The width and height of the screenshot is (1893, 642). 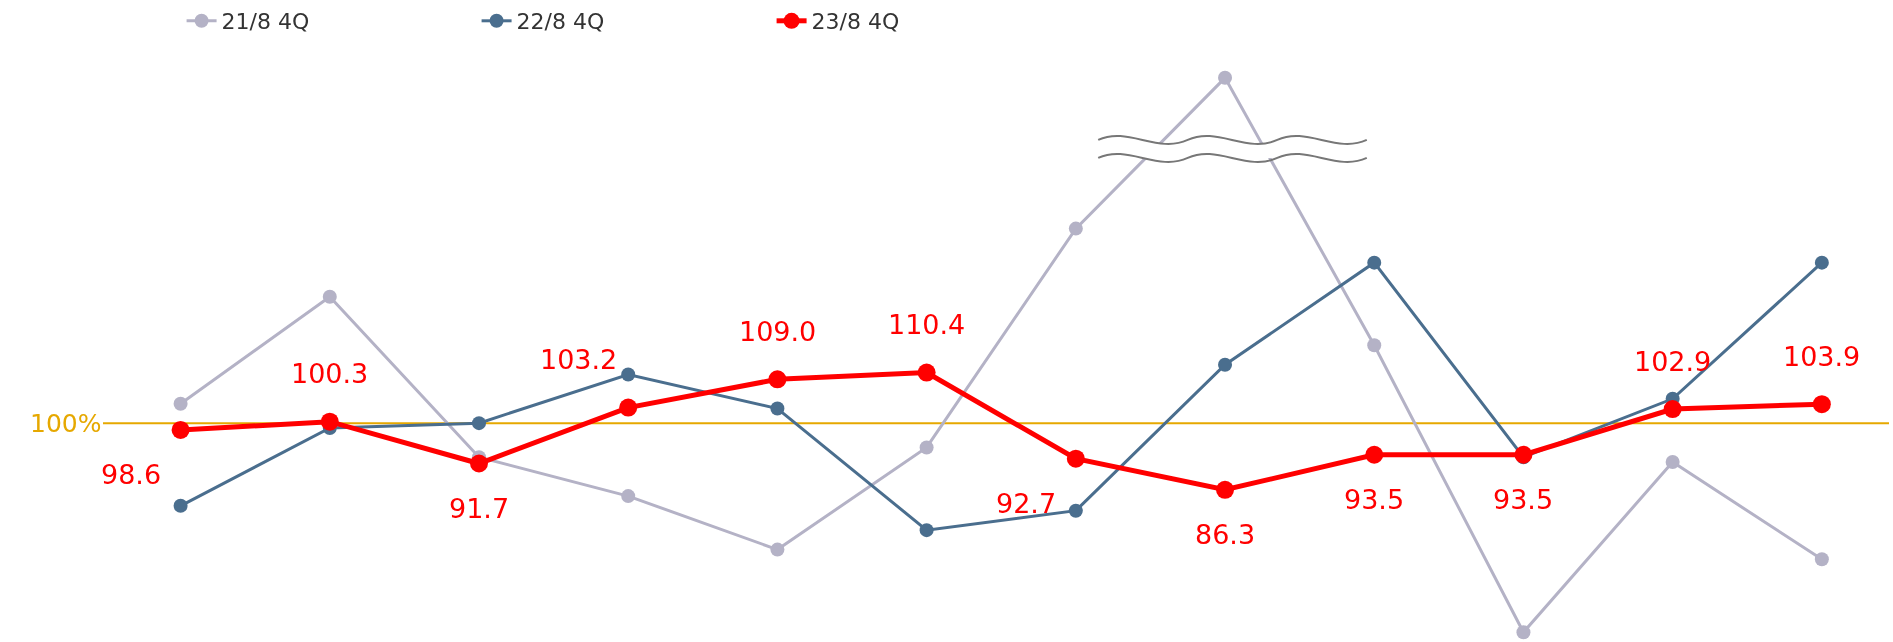 I want to click on legend-label: 22/8 4Q, so click(x=560, y=22).